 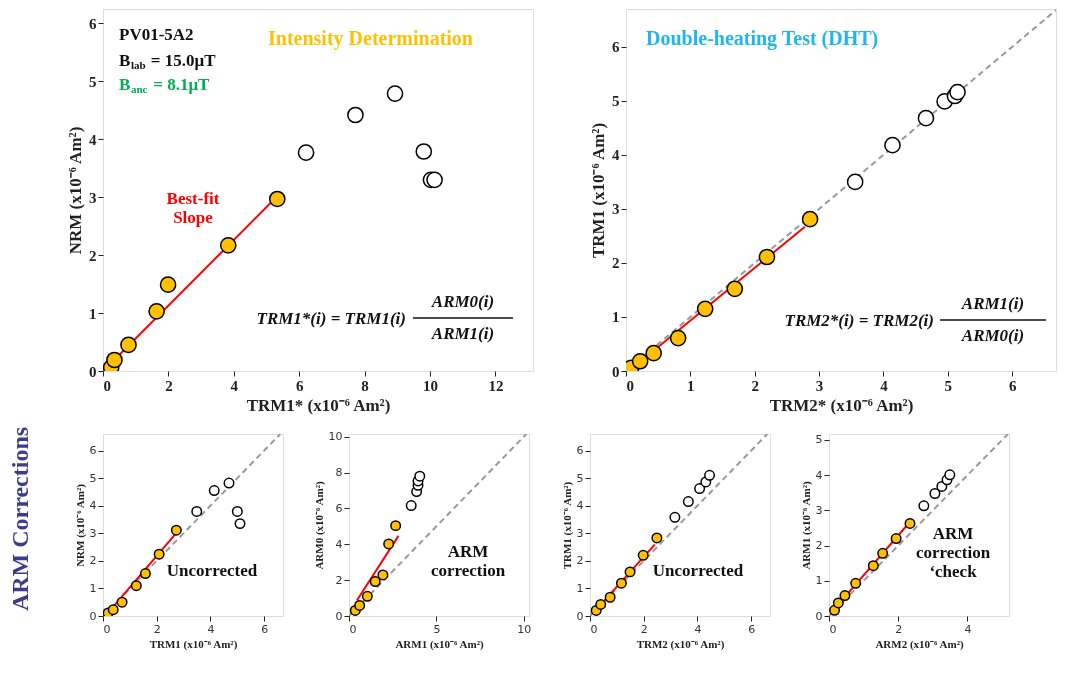 I want to click on y-tick-label: 8, so click(x=339, y=473).